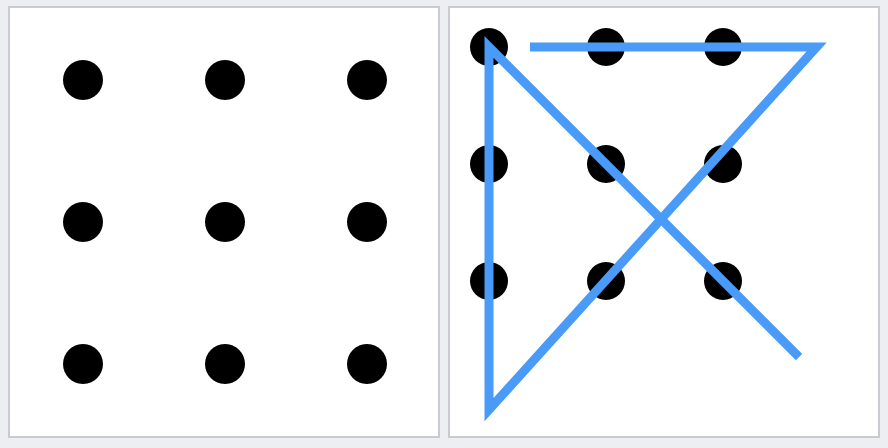 The height and width of the screenshot is (448, 888). What do you see at coordinates (367, 222) in the screenshot?
I see `unsolved-dot-r2-c3` at bounding box center [367, 222].